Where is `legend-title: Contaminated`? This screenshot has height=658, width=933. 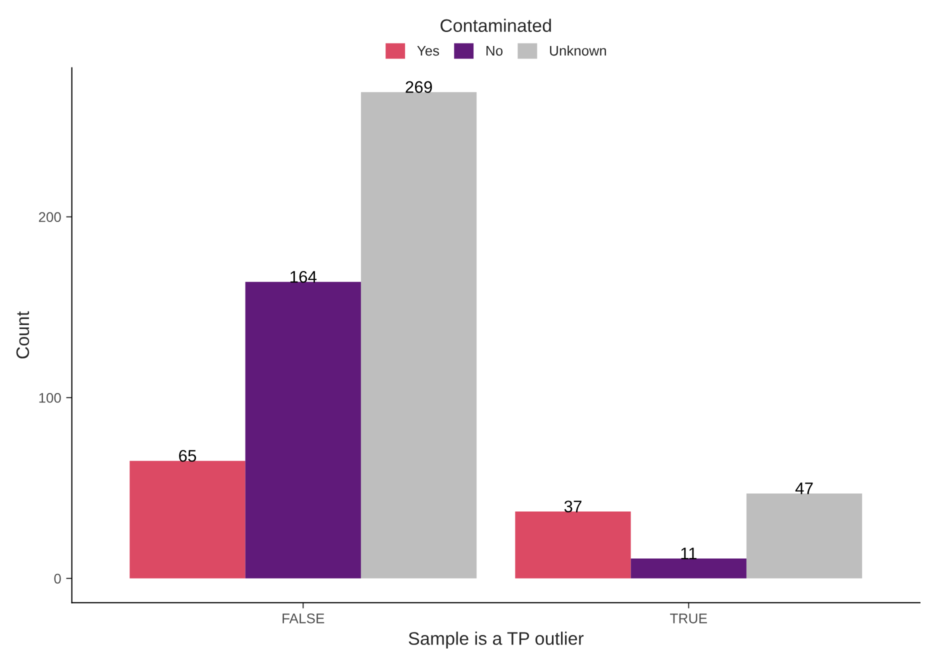
legend-title: Contaminated is located at coordinates (495, 25).